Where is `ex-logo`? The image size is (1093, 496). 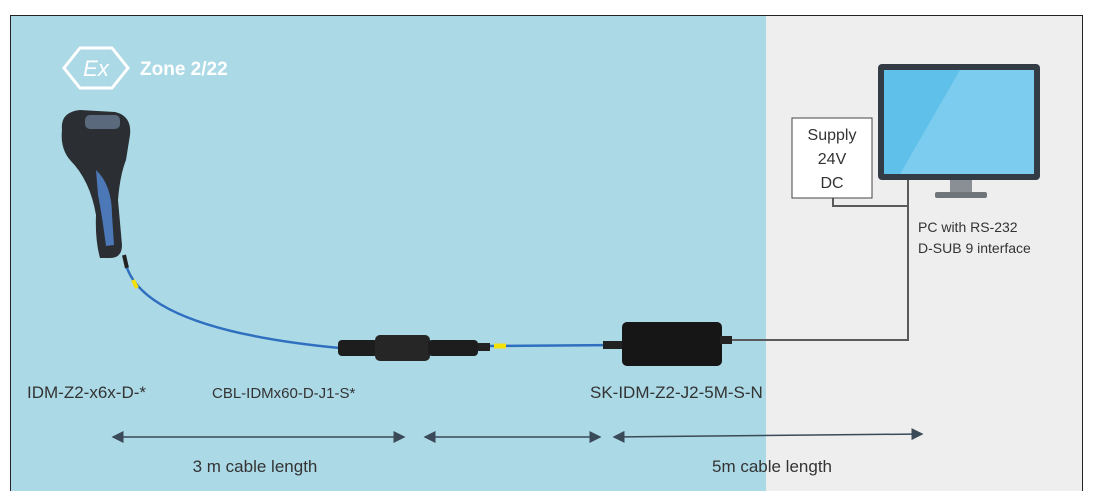
ex-logo is located at coordinates (96, 68).